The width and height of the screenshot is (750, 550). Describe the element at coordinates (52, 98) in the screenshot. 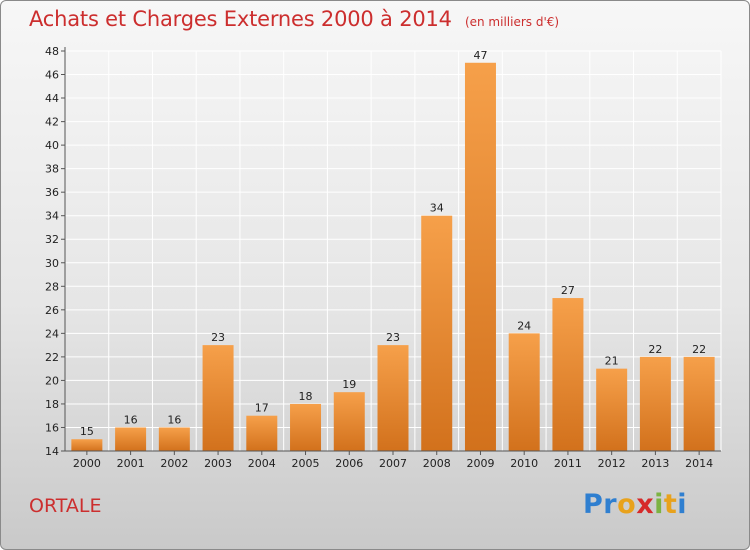

I see `y-tick-label: 44` at that location.